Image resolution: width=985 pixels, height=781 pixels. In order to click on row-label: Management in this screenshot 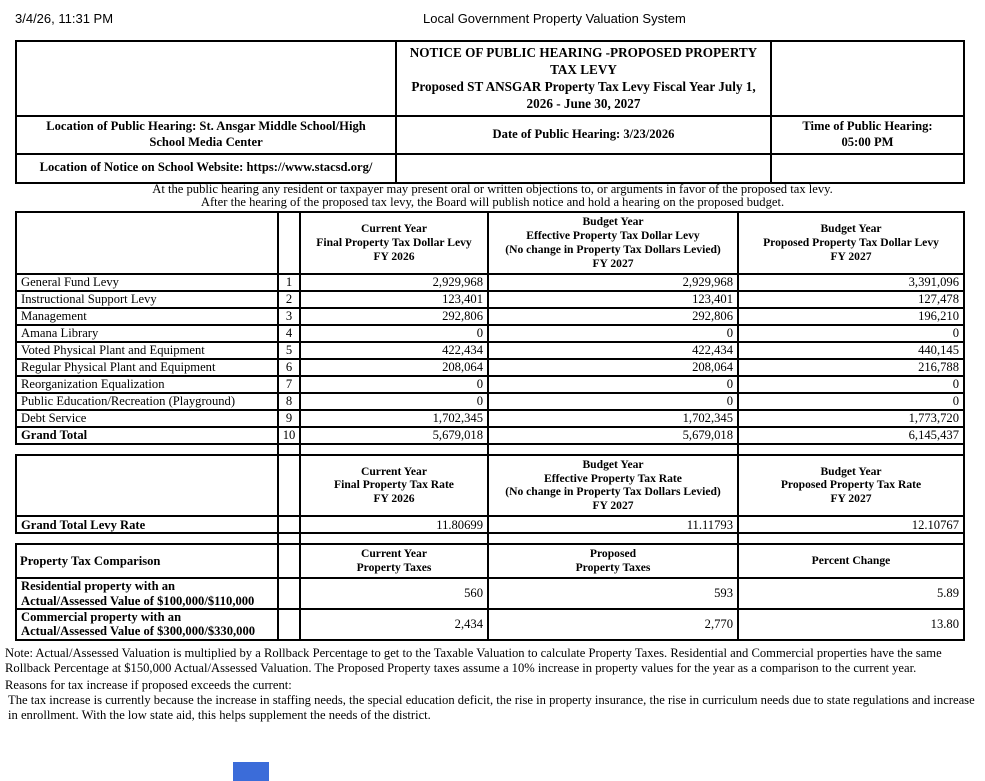, I will do `click(147, 316)`.